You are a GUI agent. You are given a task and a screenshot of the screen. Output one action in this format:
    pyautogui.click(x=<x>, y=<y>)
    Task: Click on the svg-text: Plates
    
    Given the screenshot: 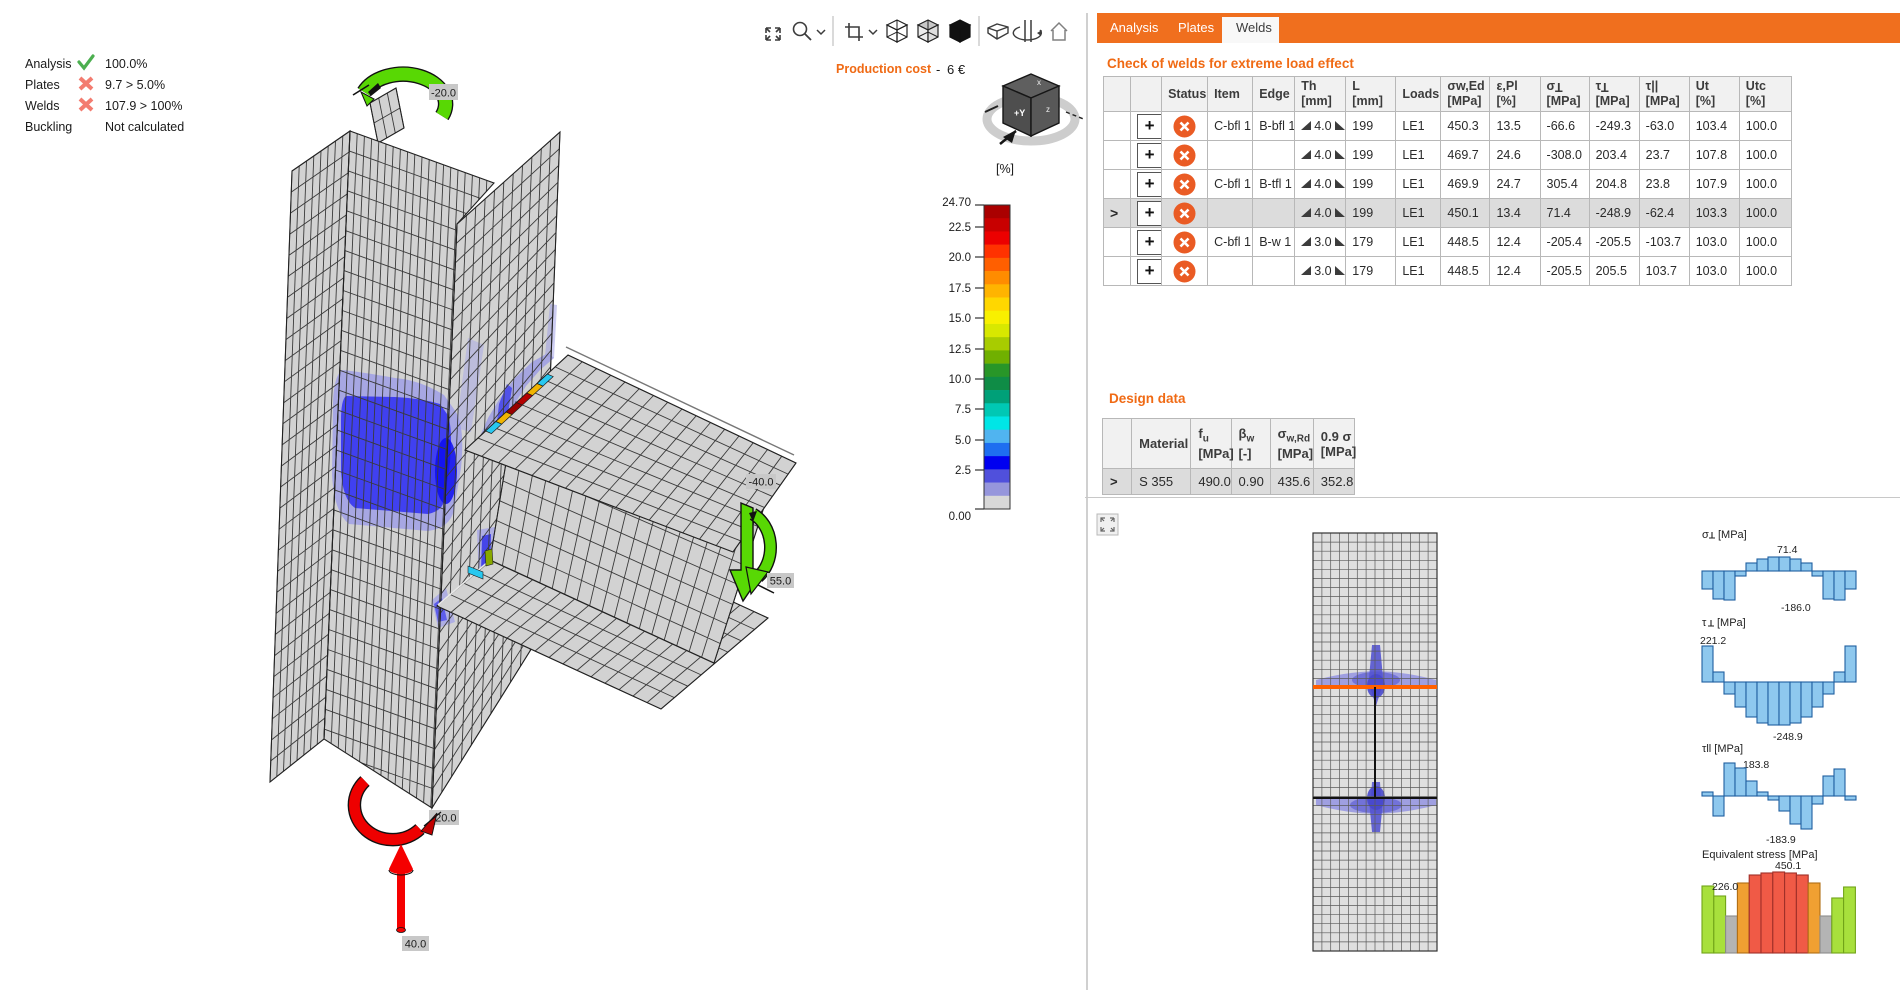 What is the action you would take?
    pyautogui.click(x=42, y=85)
    